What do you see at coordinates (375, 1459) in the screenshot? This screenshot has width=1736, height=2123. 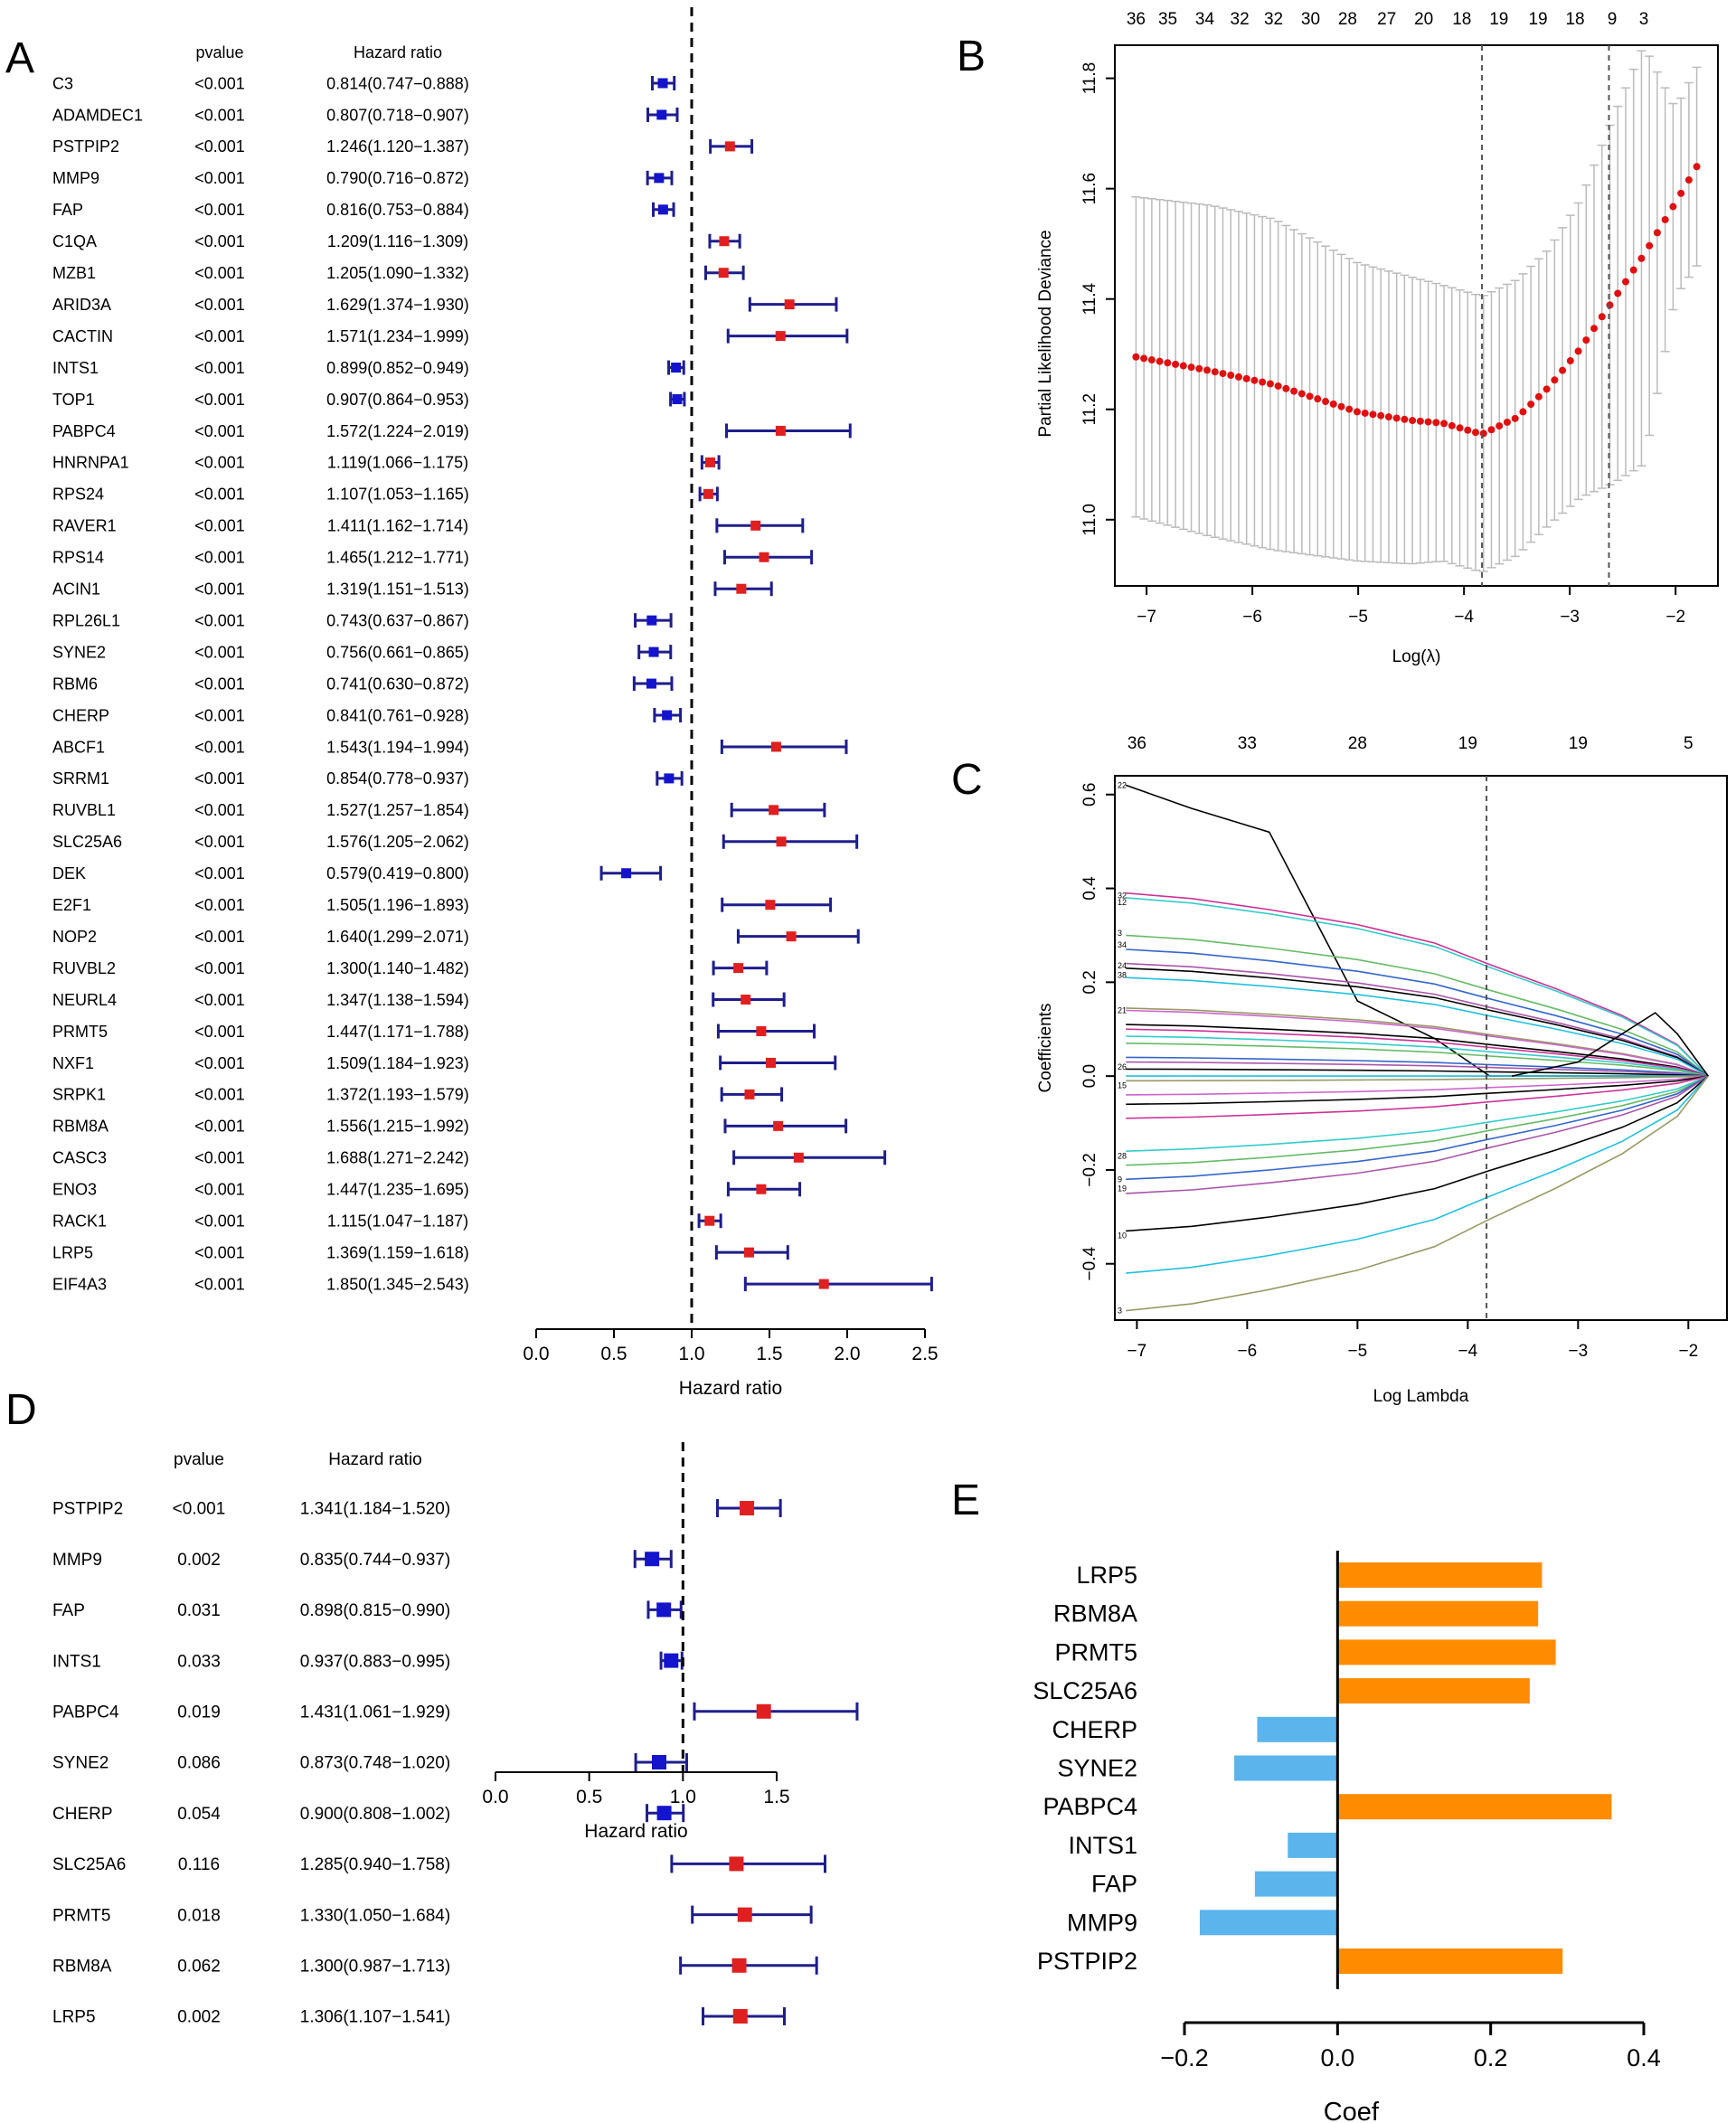 I see `hr-header: Hazard ratio` at bounding box center [375, 1459].